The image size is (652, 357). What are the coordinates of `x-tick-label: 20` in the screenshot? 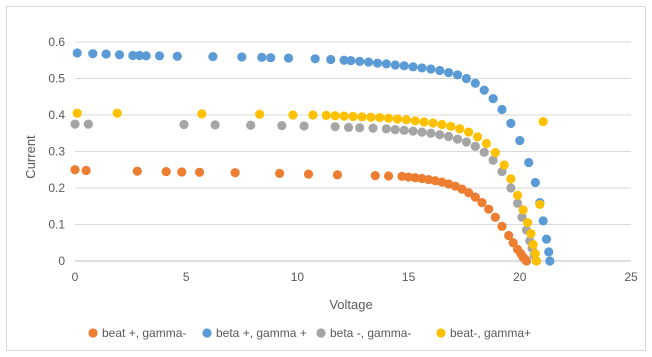 It's located at (520, 277).